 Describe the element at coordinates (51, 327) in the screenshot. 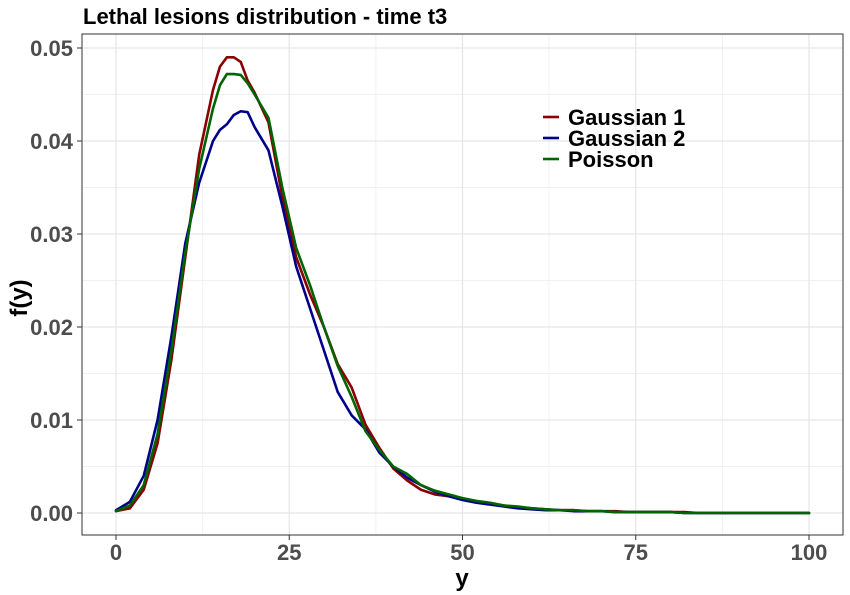

I see `y-tick-label: 0.02` at that location.